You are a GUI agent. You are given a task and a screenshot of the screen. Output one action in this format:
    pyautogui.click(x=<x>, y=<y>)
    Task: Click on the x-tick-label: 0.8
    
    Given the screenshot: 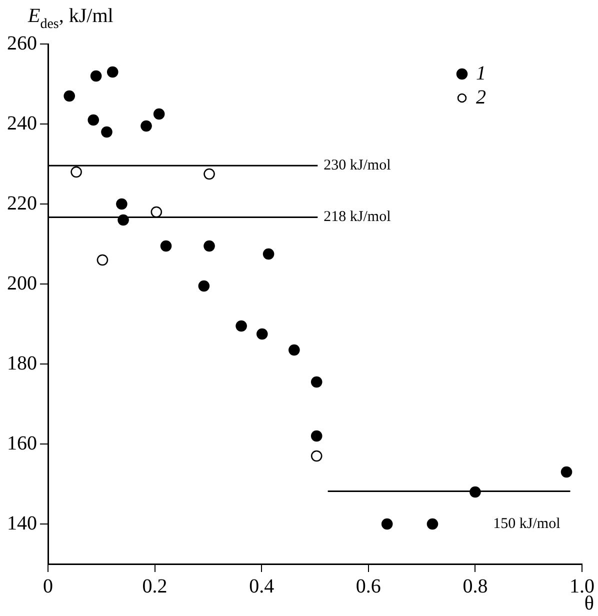 What is the action you would take?
    pyautogui.click(x=475, y=586)
    